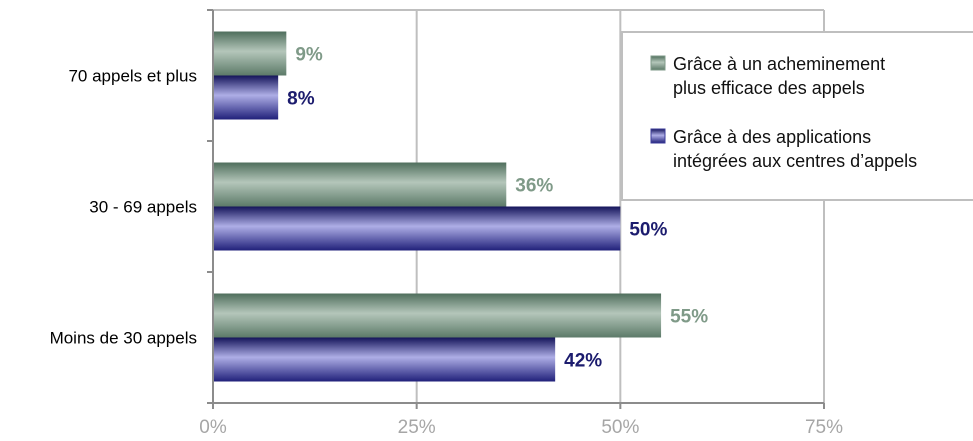  I want to click on data-label: 8%, so click(301, 99).